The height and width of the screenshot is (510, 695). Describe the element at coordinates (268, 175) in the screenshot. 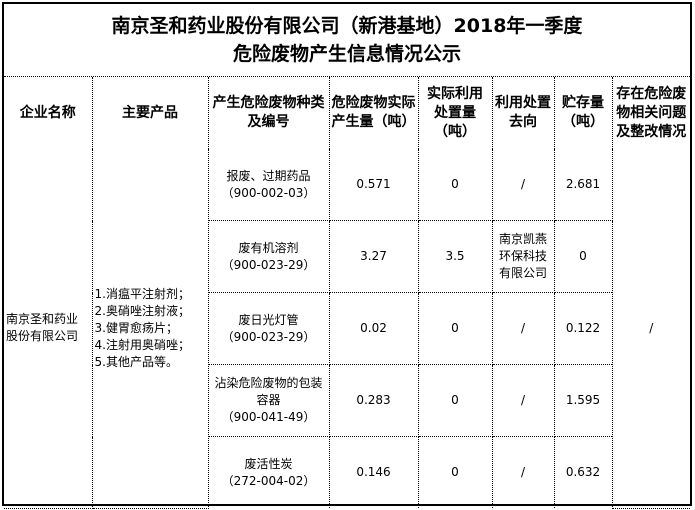

I see `waste-type: 报废、过期药品` at that location.